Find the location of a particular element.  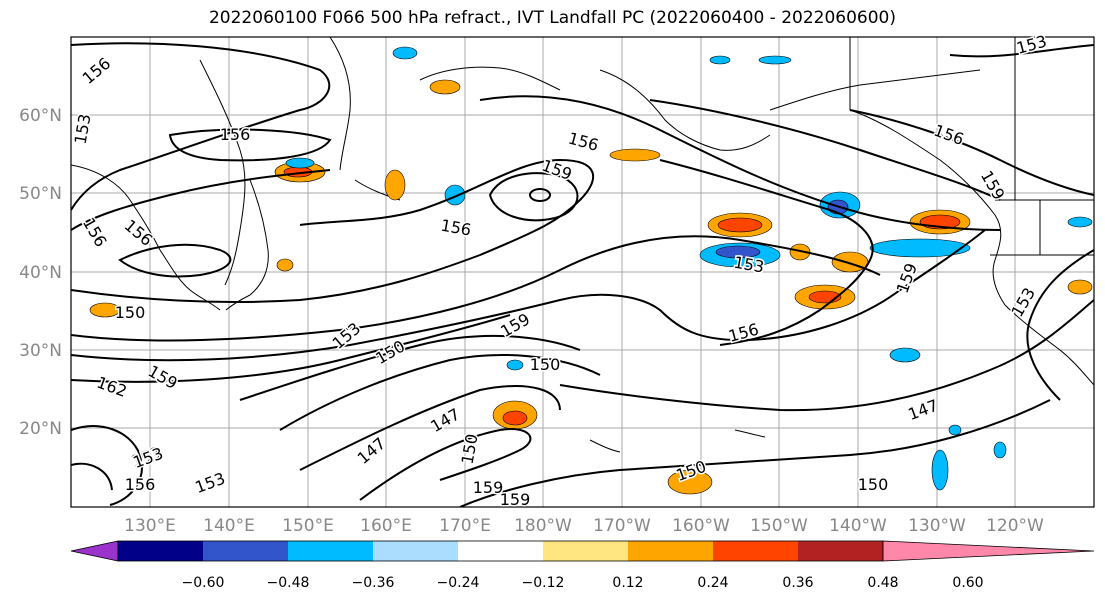

lon-label-180w: 180°W is located at coordinates (543, 526).